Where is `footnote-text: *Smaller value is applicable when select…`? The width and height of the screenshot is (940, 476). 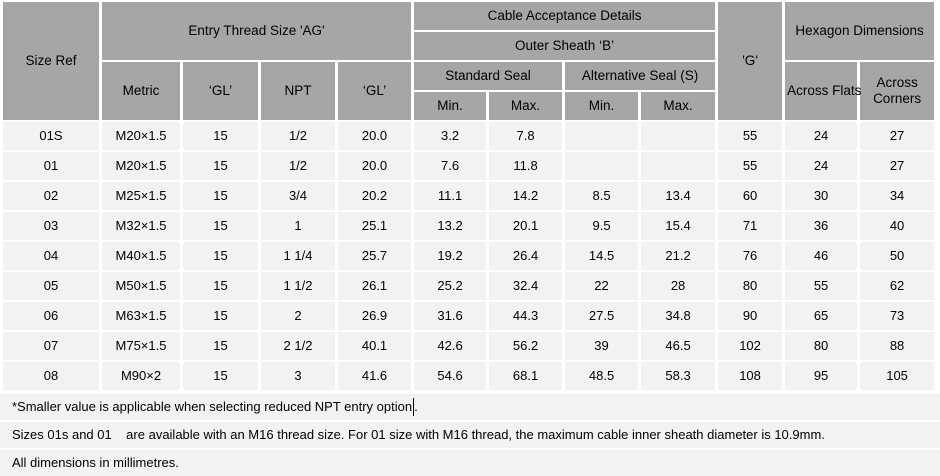 footnote-text: *Smaller value is applicable when select… is located at coordinates (212, 406).